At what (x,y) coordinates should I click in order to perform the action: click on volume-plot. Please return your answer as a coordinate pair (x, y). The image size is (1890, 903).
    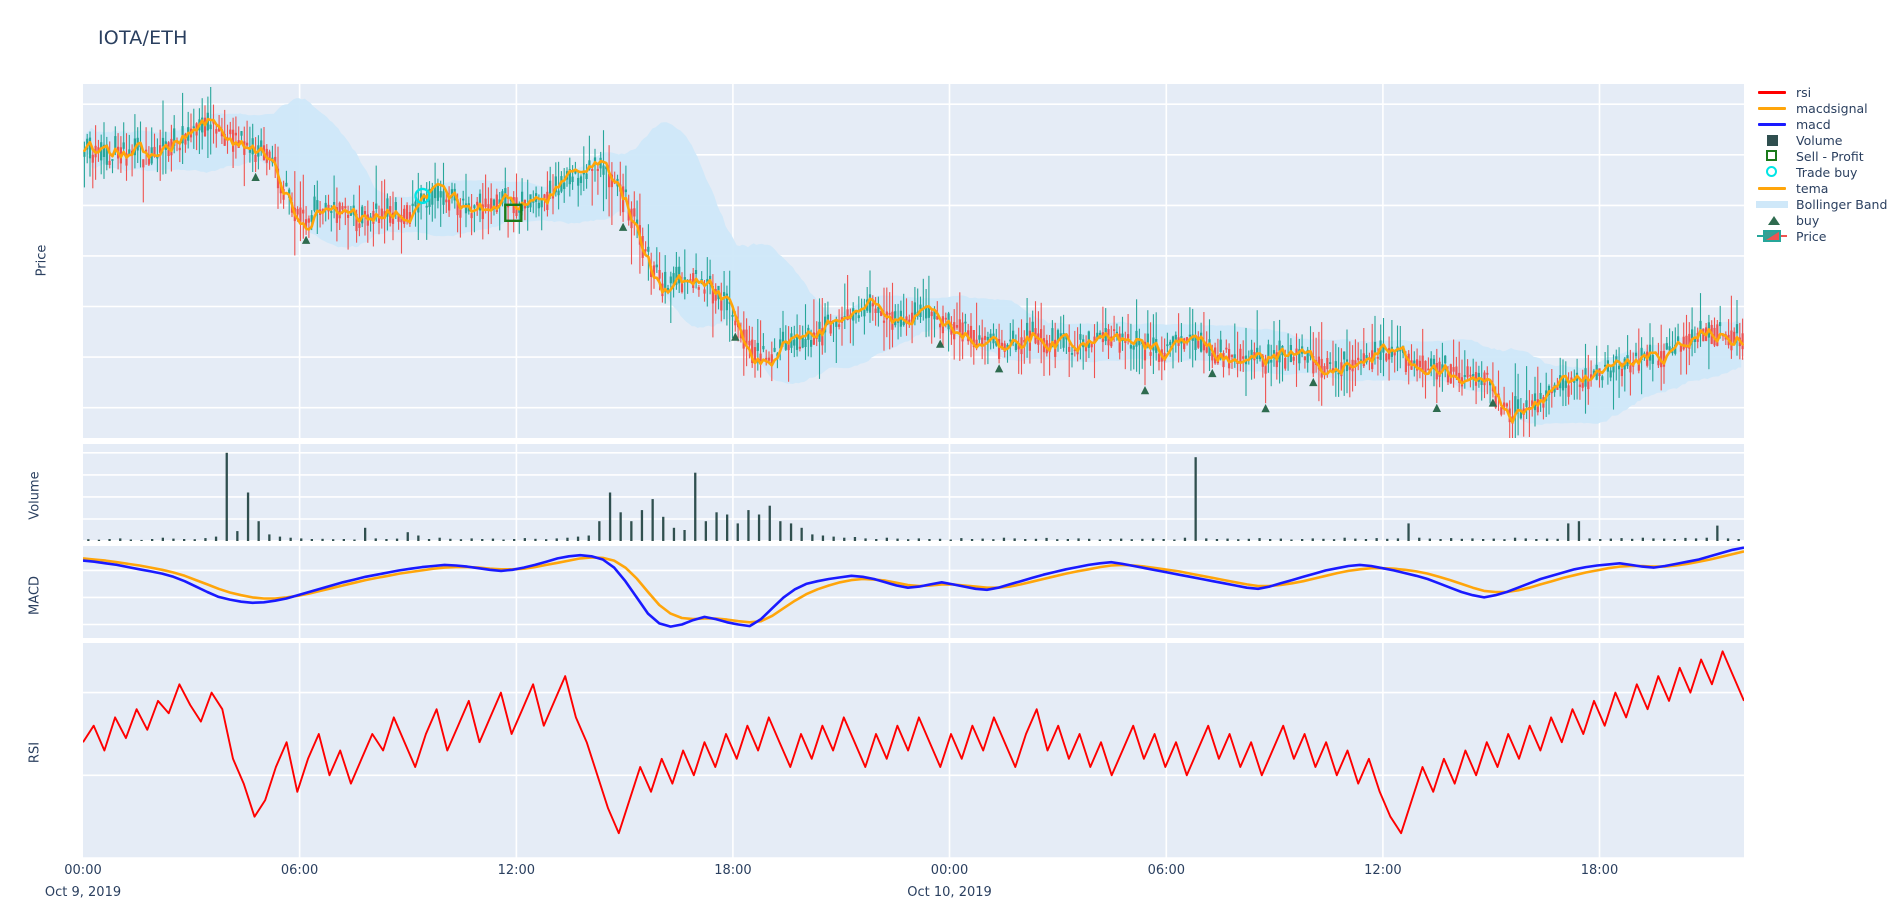
    Looking at the image, I should click on (913, 492).